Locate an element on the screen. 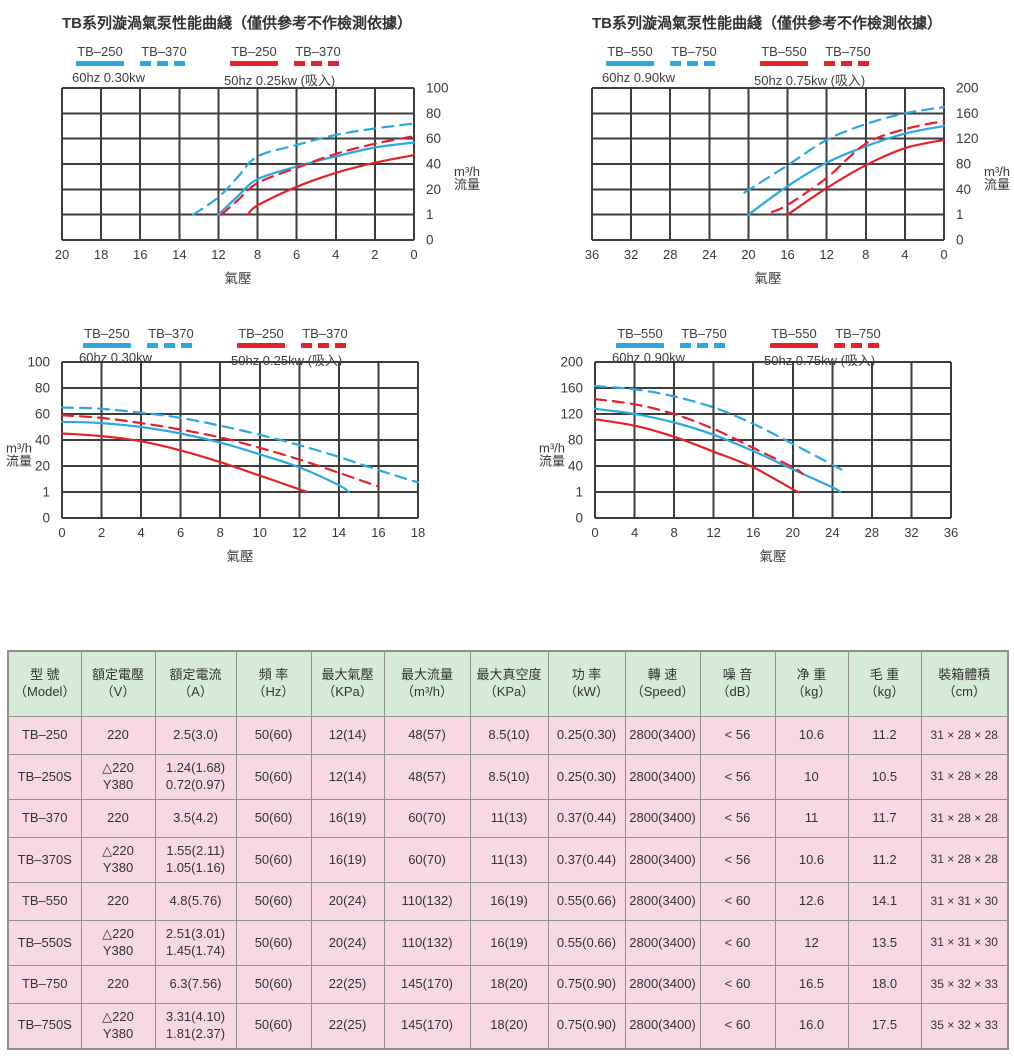 The image size is (1014, 1060). condition-label: 60hz 0.90kw is located at coordinates (638, 77).